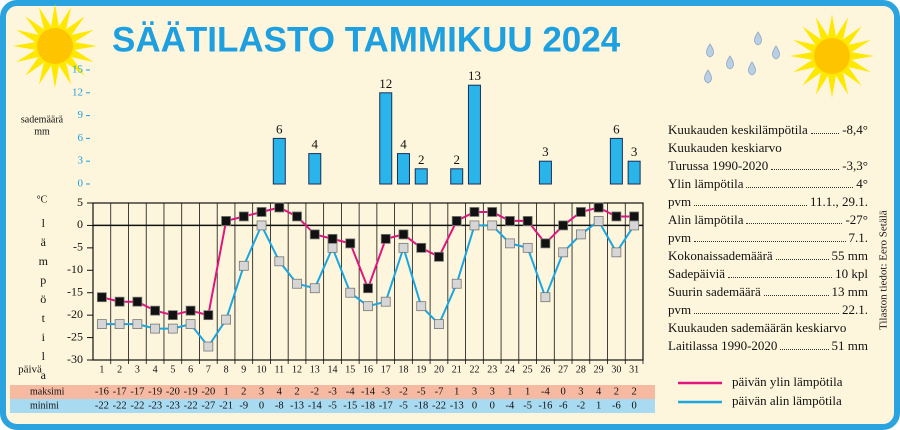 This screenshot has width=900, height=430. What do you see at coordinates (858, 237) in the screenshot?
I see `stat-value: 7.1.` at bounding box center [858, 237].